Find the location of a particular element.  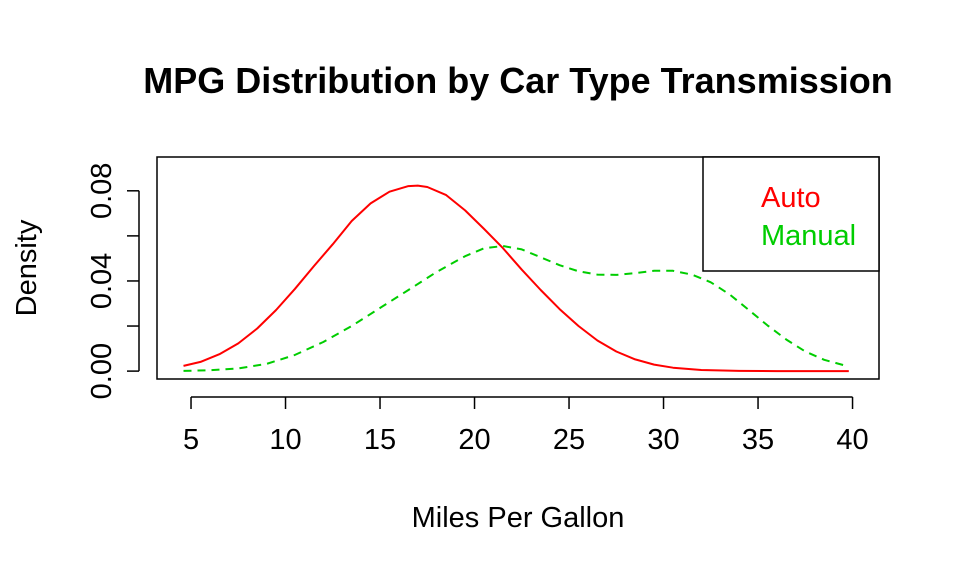

x-tick-label-1: 10 is located at coordinates (285, 440).